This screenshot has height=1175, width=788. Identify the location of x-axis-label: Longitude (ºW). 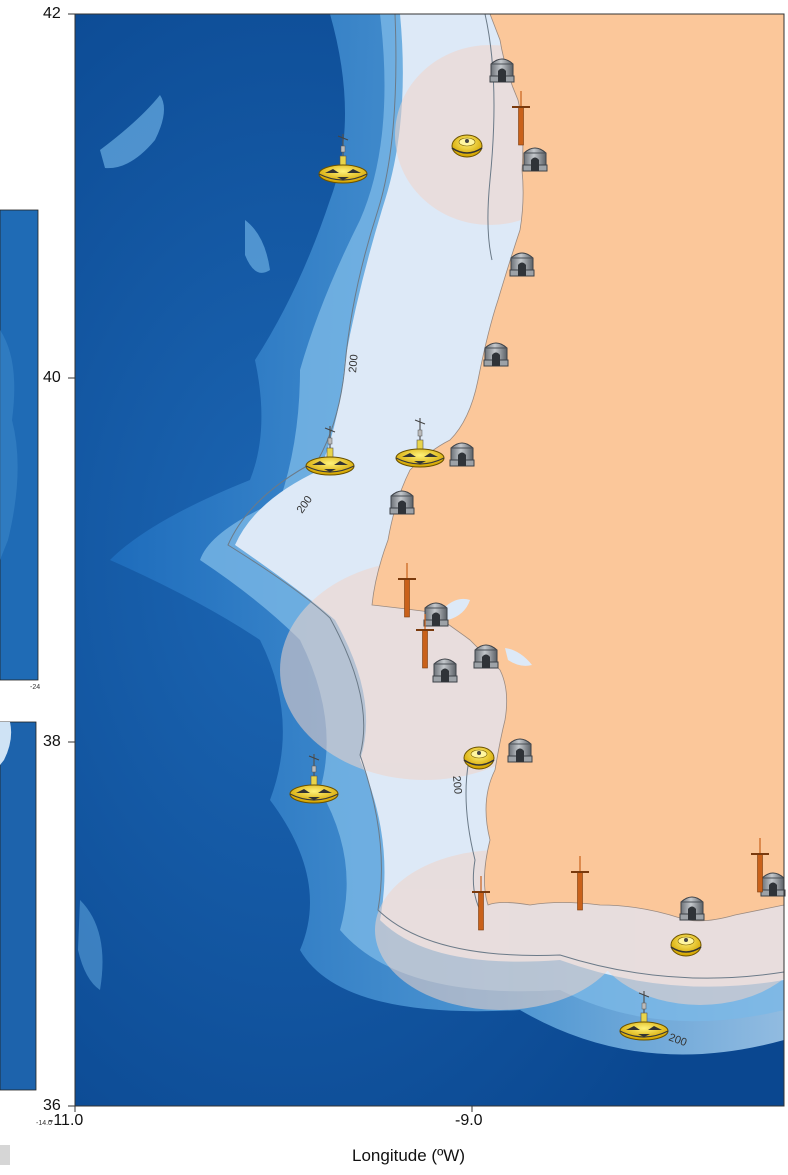
(408, 1155).